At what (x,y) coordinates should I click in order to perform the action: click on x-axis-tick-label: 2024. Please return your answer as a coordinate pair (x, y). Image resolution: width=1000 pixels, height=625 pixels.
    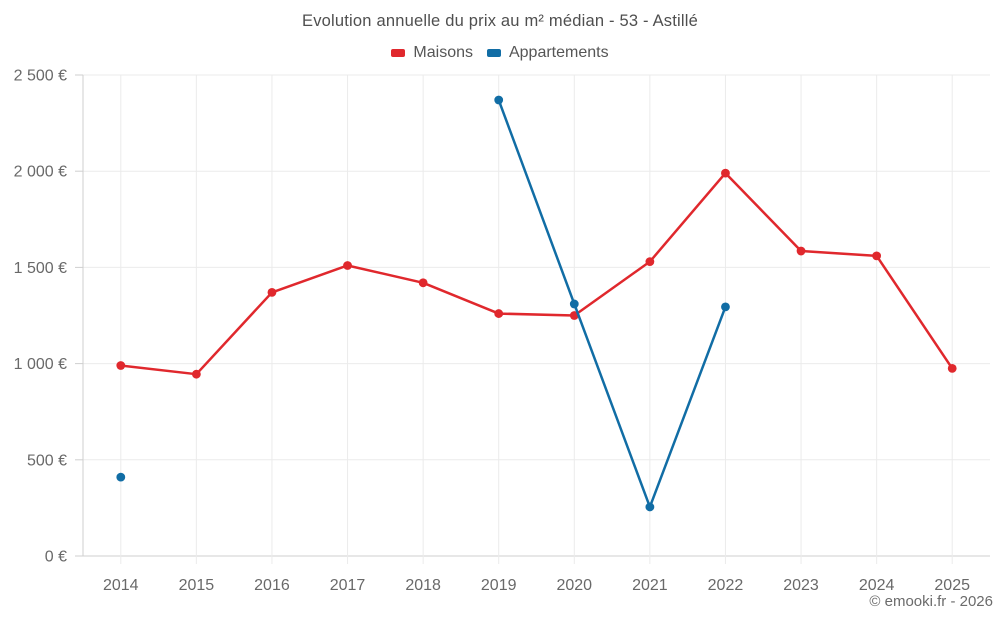
    Looking at the image, I should click on (877, 585).